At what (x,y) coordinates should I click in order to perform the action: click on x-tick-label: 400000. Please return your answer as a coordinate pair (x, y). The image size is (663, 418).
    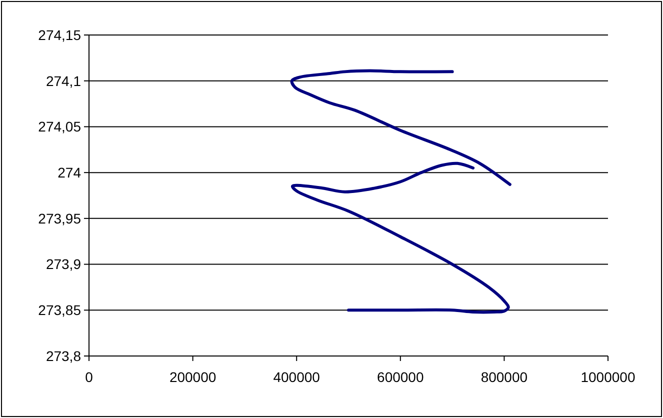
    Looking at the image, I should click on (296, 377).